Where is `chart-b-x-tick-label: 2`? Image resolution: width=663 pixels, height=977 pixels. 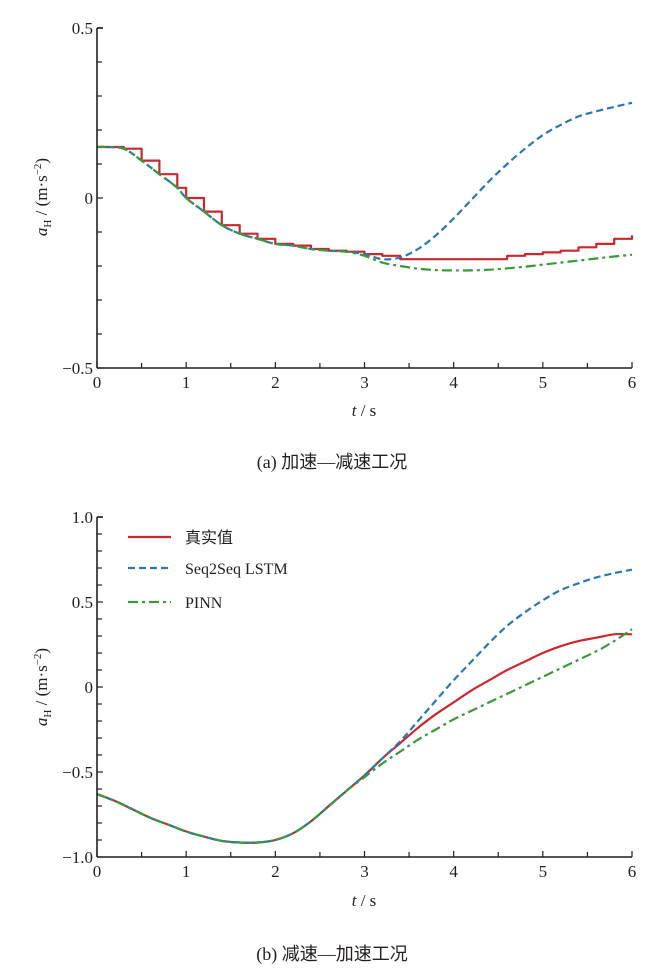 chart-b-x-tick-label: 2 is located at coordinates (275, 871).